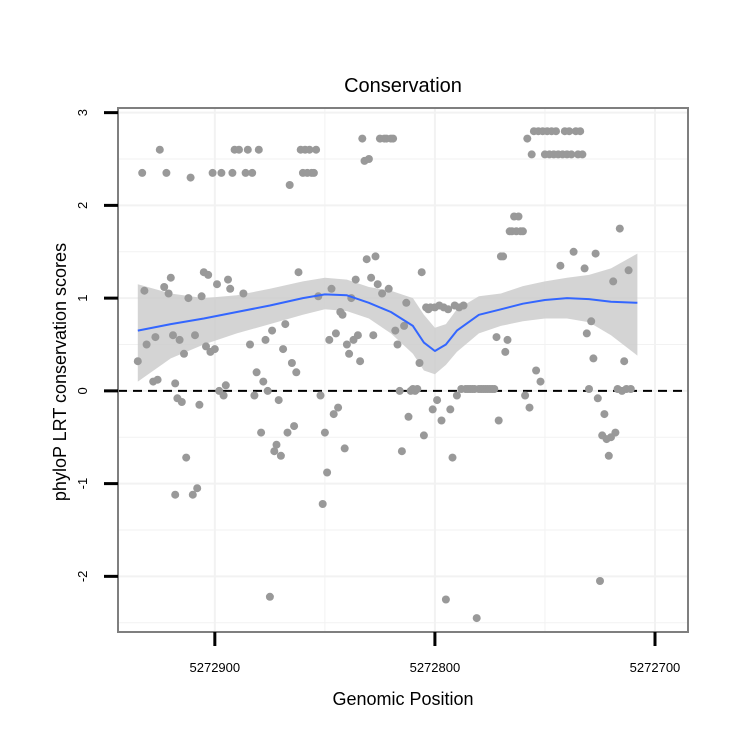  Describe the element at coordinates (387, 322) in the screenshot. I see `smooth-trend-line` at that location.